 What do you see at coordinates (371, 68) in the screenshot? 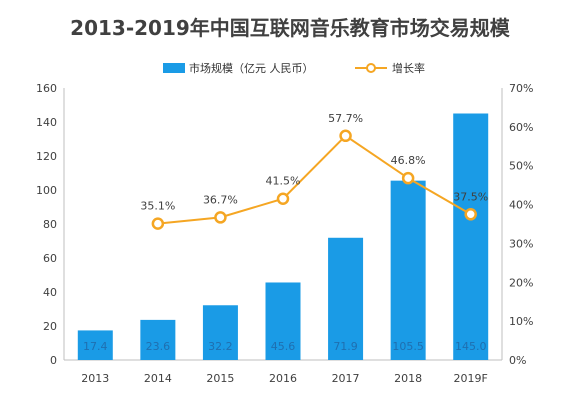
I see `legend-line-marker` at bounding box center [371, 68].